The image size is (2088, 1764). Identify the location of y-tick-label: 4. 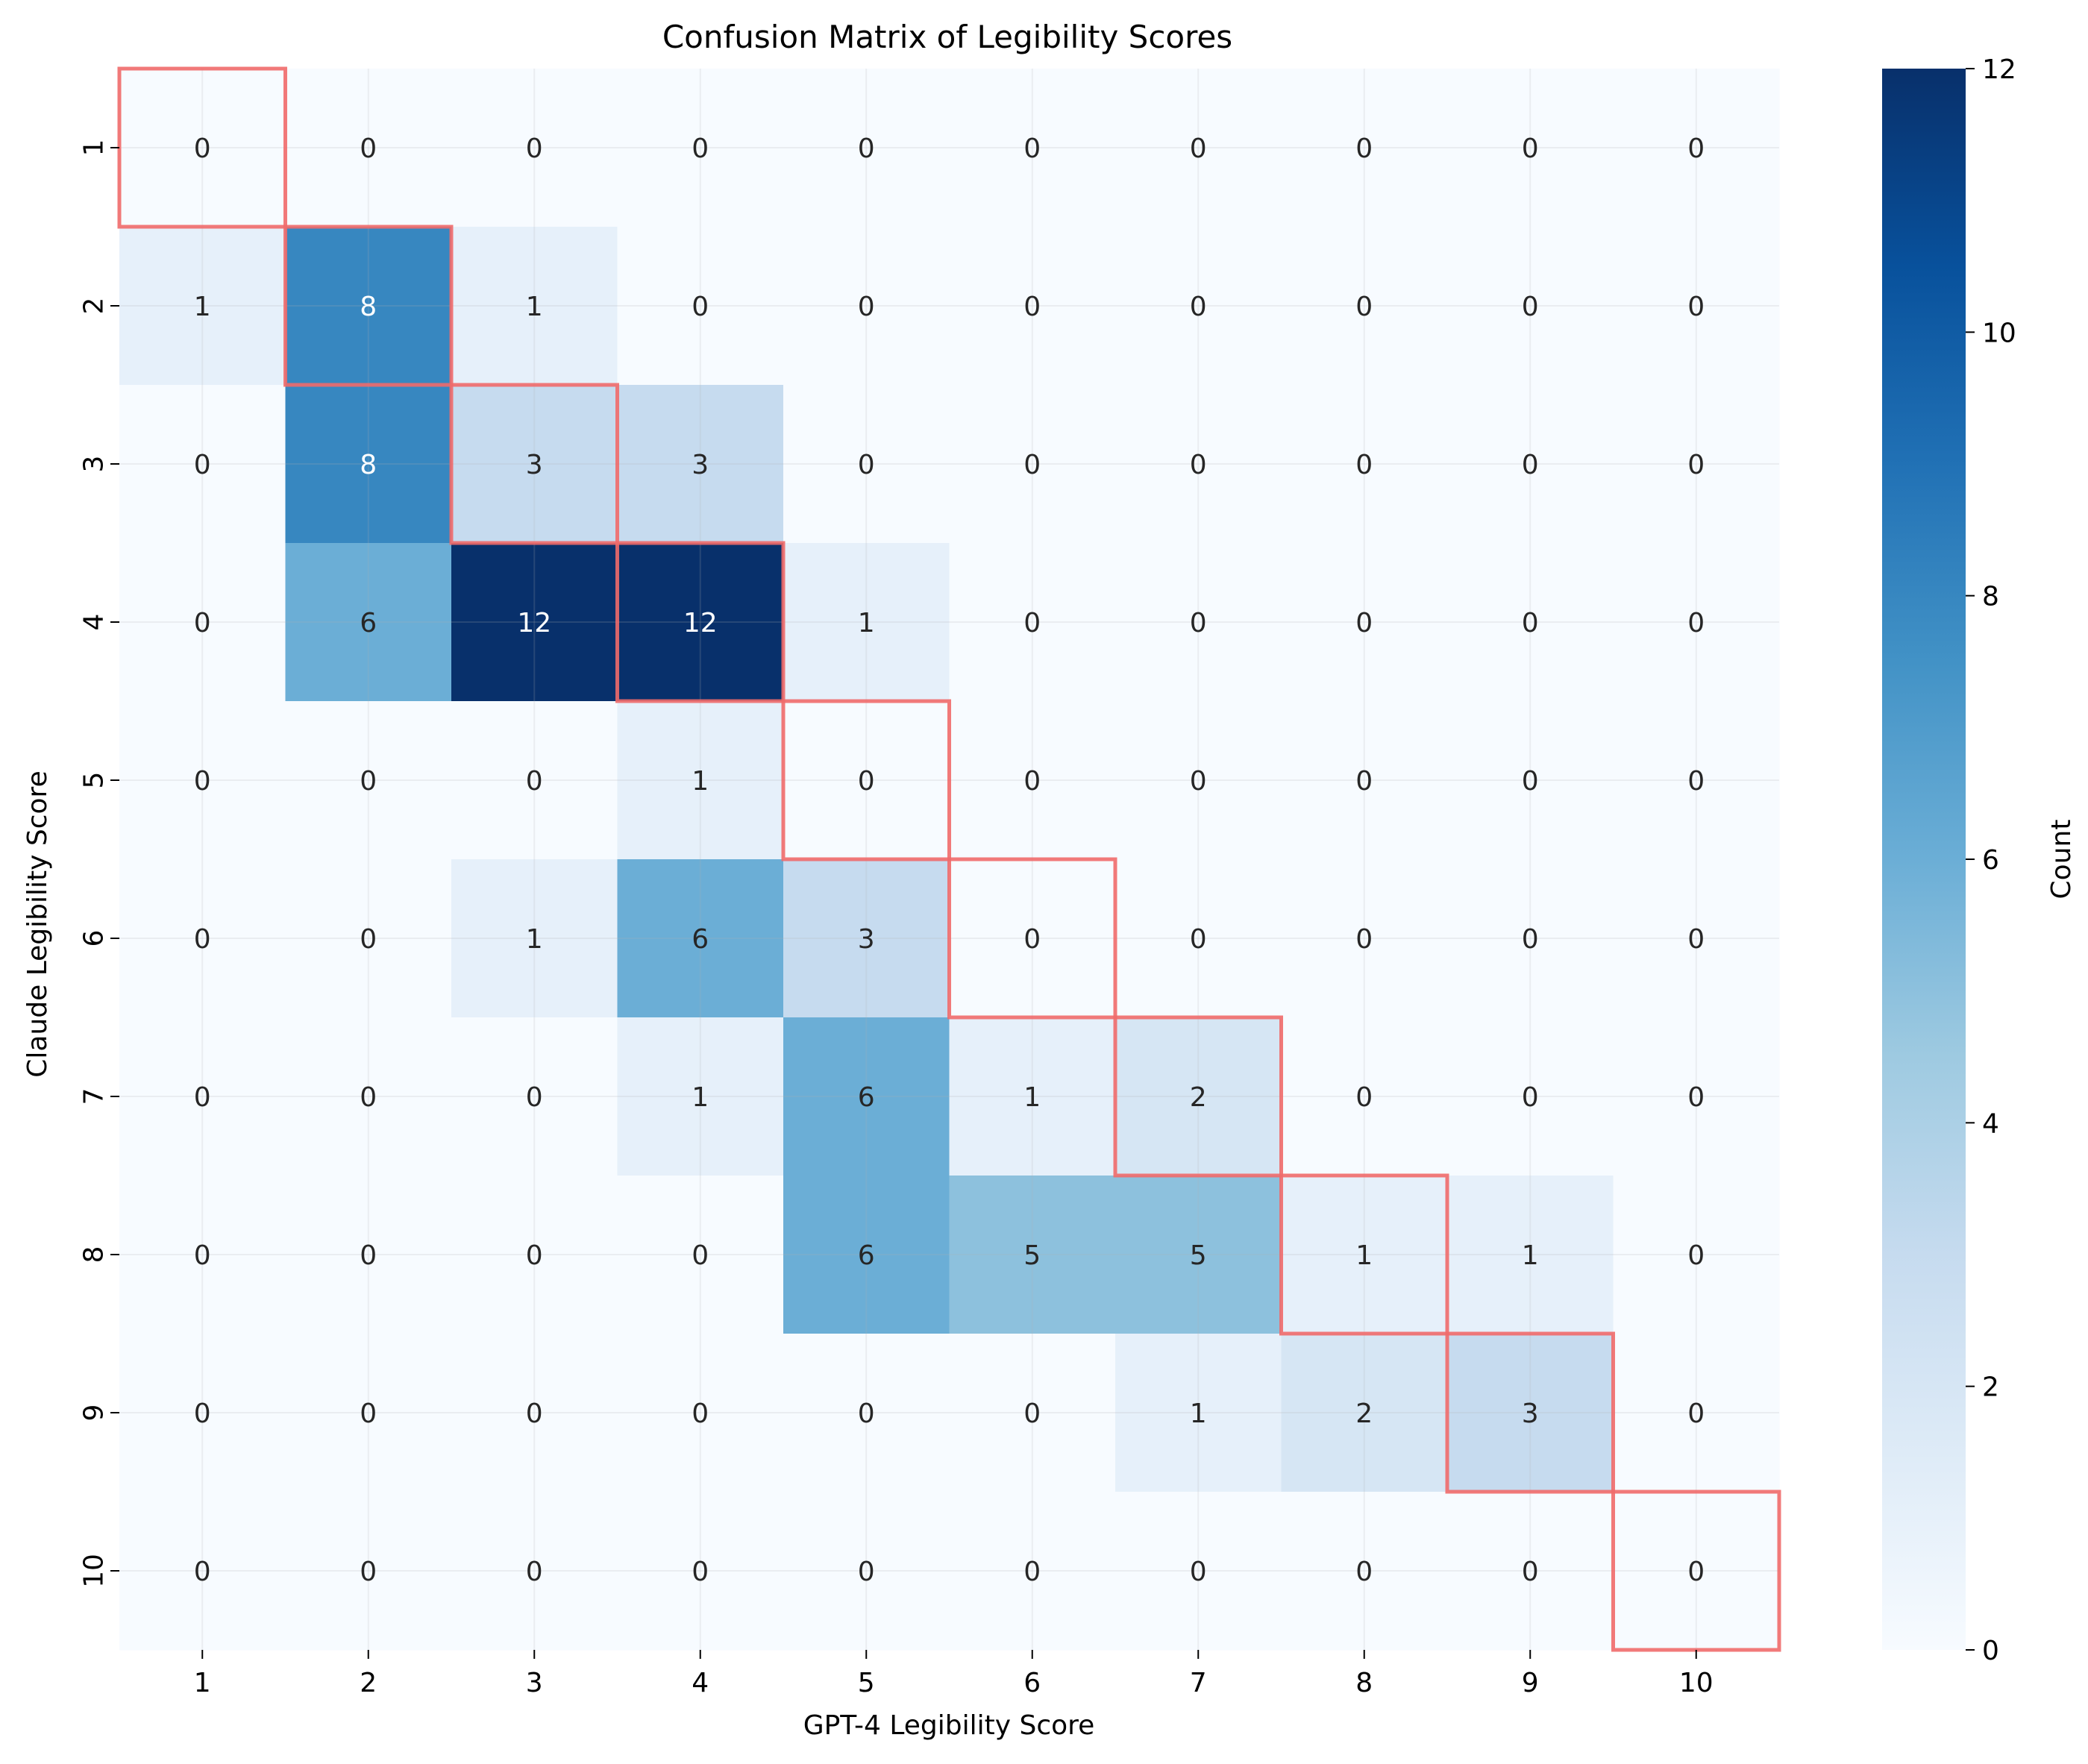
(94, 622).